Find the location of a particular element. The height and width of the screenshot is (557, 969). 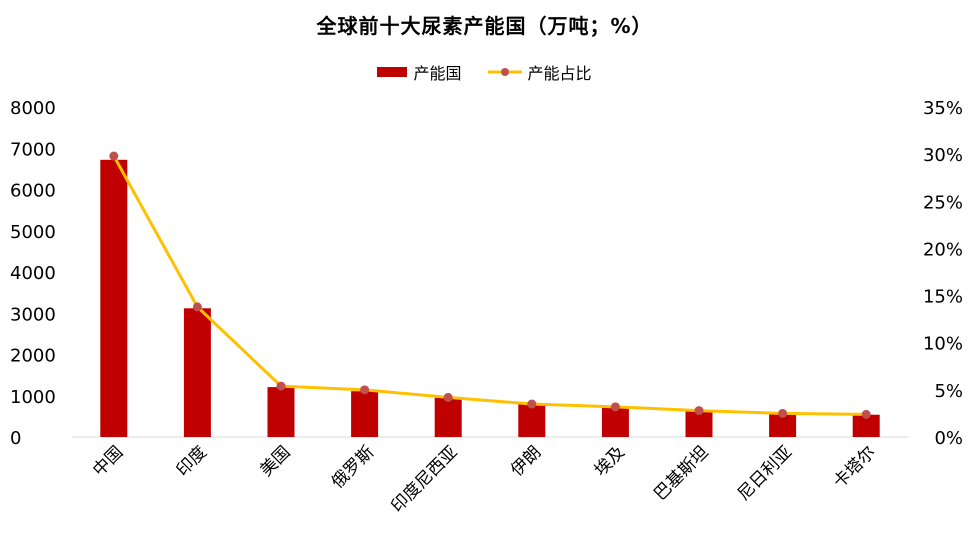

x-tick-label: 印度尼西亚 is located at coordinates (424, 479).